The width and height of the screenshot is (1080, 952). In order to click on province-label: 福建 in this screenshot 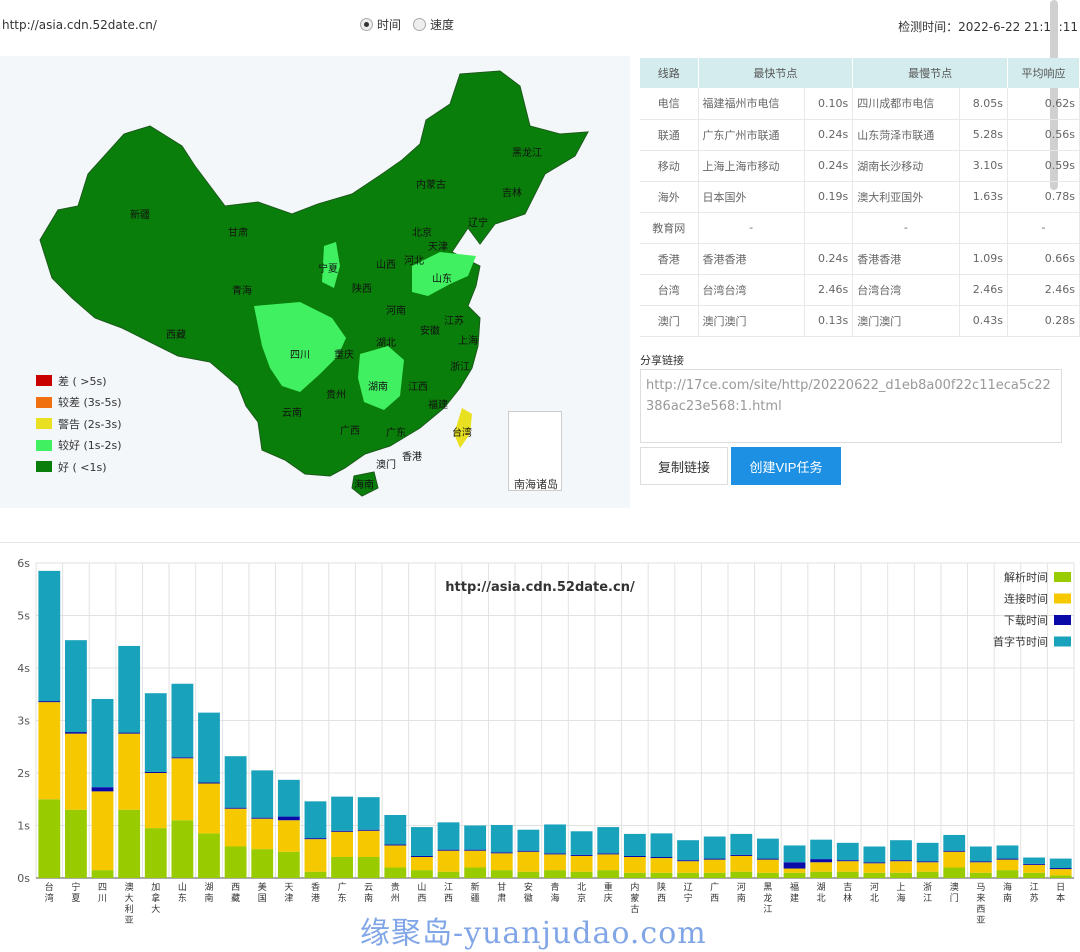, I will do `click(438, 405)`.